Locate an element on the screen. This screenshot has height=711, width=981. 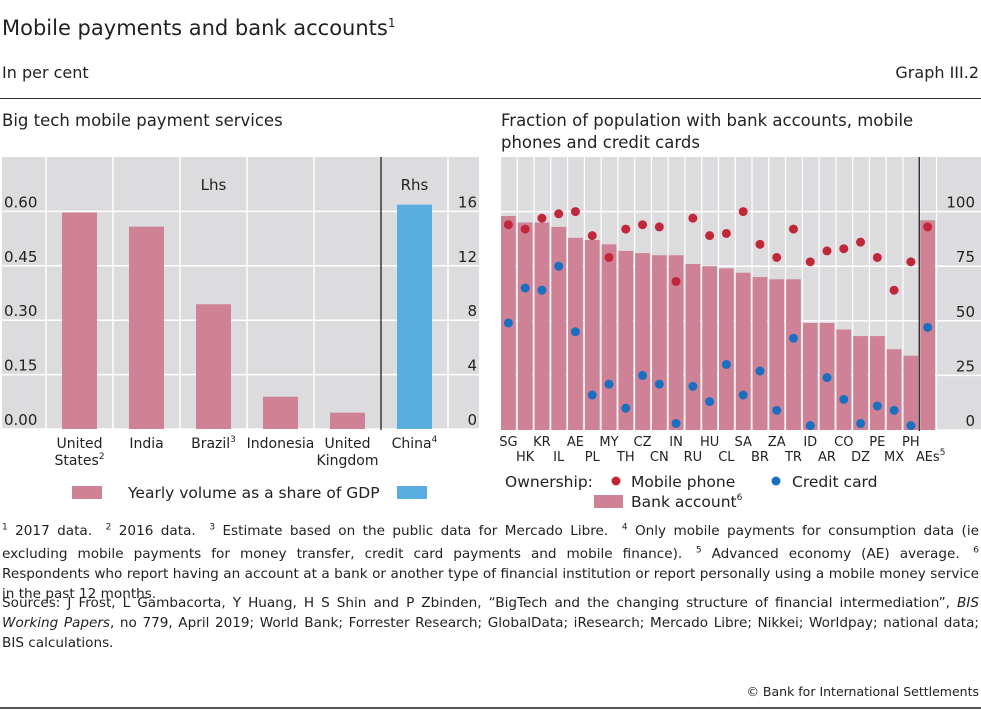
bank-account-bar-br is located at coordinates (760, 353).